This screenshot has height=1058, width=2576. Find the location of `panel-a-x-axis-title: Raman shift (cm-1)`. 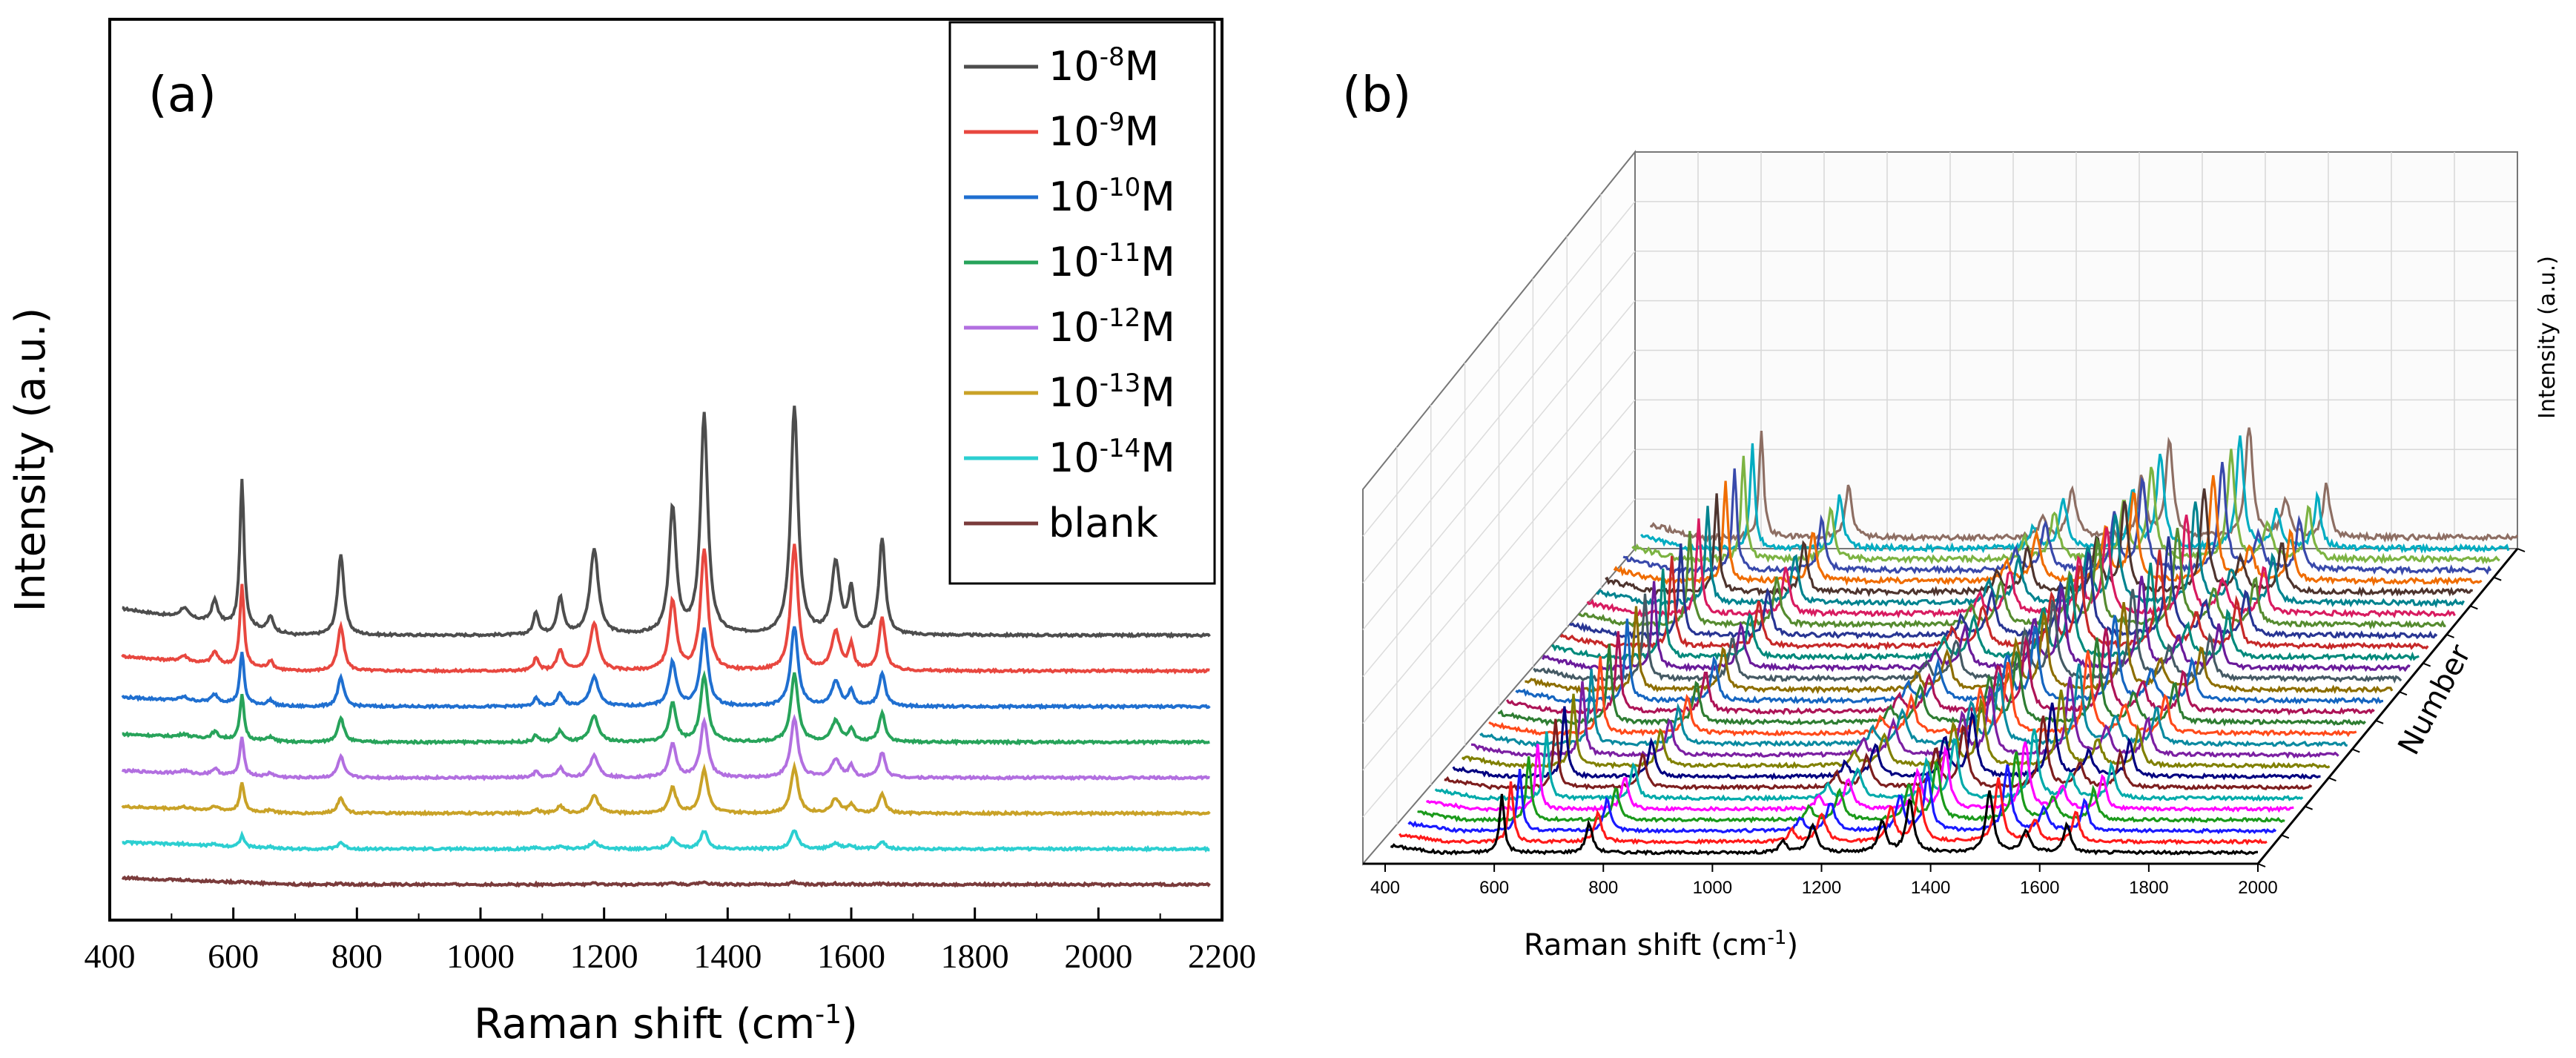

panel-a-x-axis-title: Raman shift (cm-1) is located at coordinates (666, 1024).